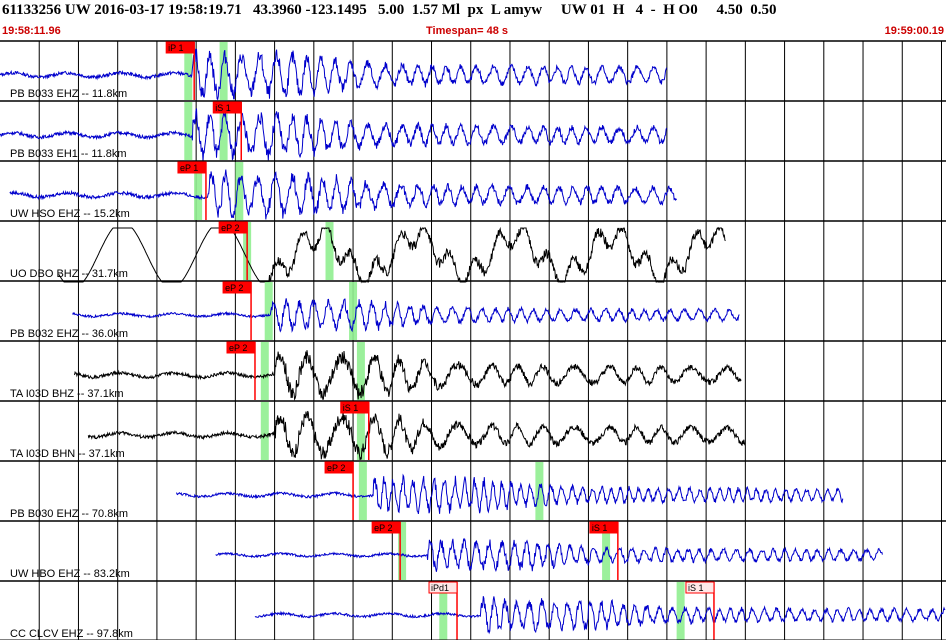  What do you see at coordinates (70, 574) in the screenshot?
I see `station-label: UW HBO EHZ -- 83.2km` at bounding box center [70, 574].